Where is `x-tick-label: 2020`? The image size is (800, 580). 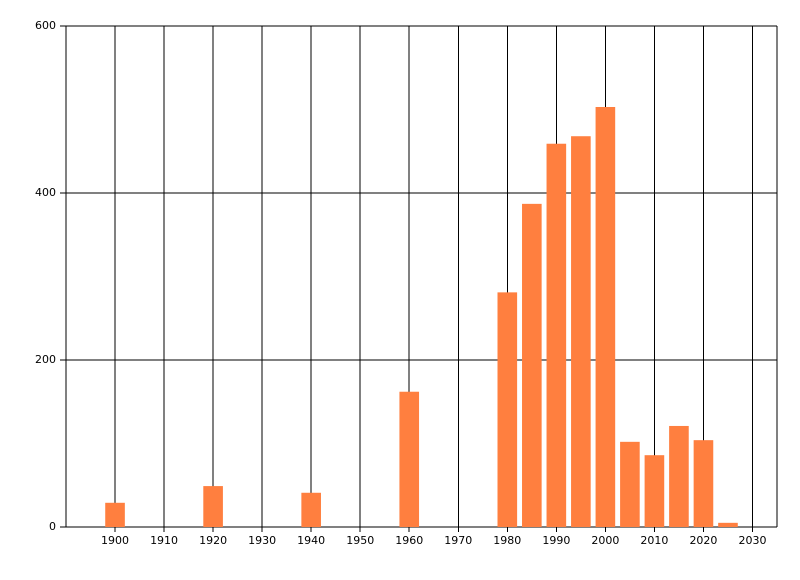
x-tick-label: 2020 is located at coordinates (703, 540).